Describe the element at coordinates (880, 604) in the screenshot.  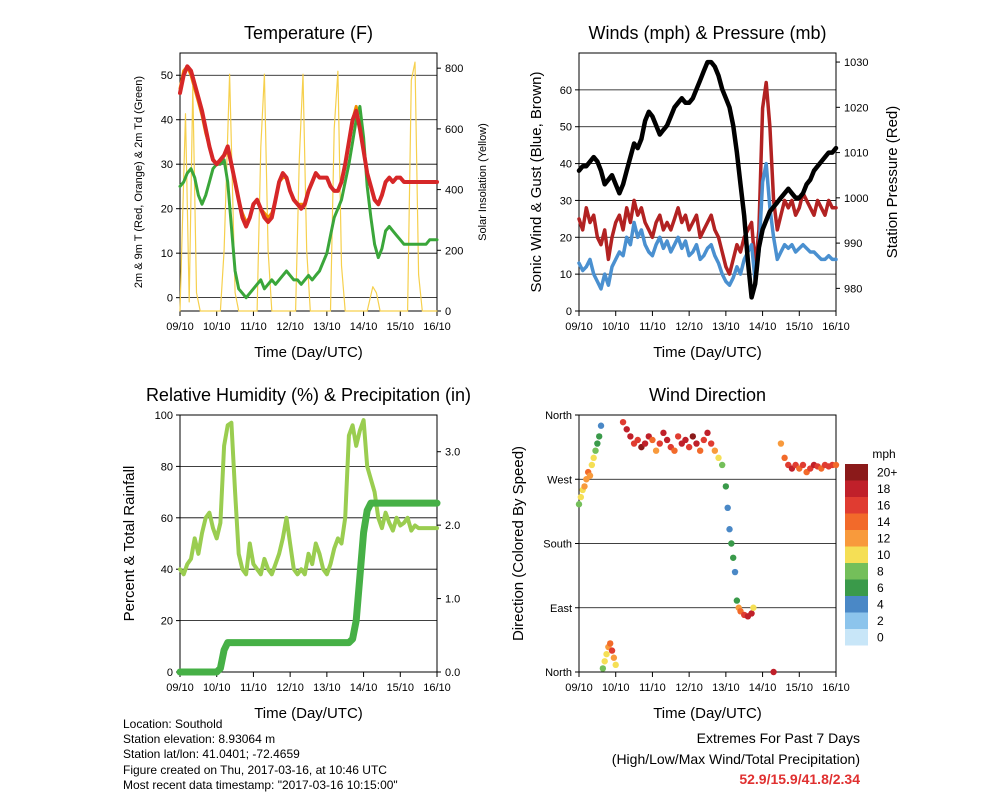
I see `legend-label: 4` at that location.